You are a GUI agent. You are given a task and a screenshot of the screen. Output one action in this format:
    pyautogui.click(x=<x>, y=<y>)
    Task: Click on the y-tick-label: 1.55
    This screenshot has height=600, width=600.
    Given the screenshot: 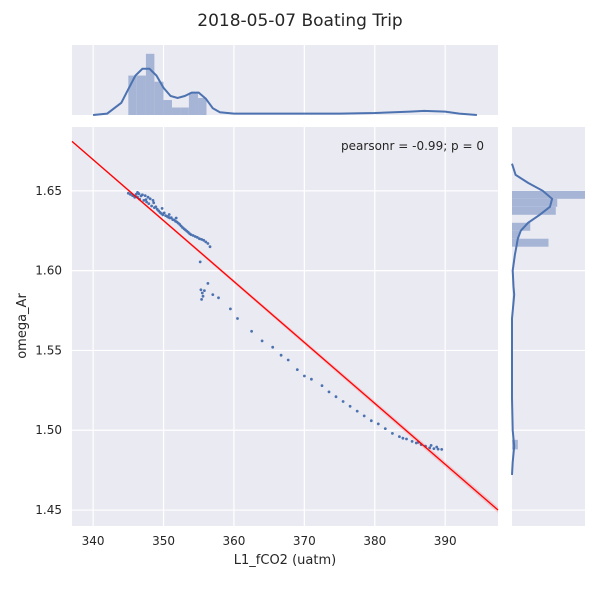 What is the action you would take?
    pyautogui.click(x=48, y=350)
    